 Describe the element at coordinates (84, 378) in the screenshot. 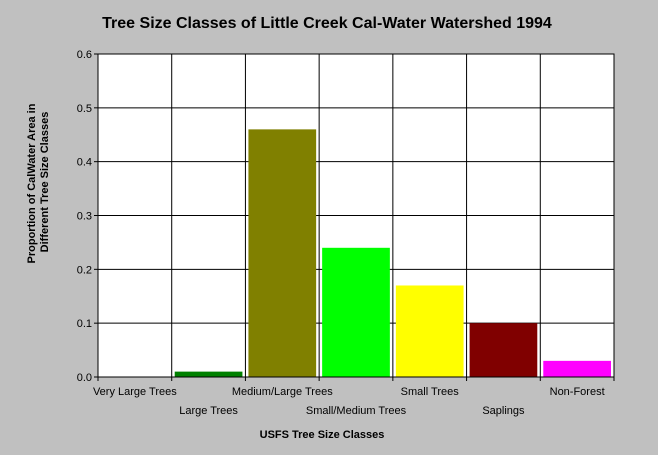

I see `y-tick-label-0: 0.0` at that location.